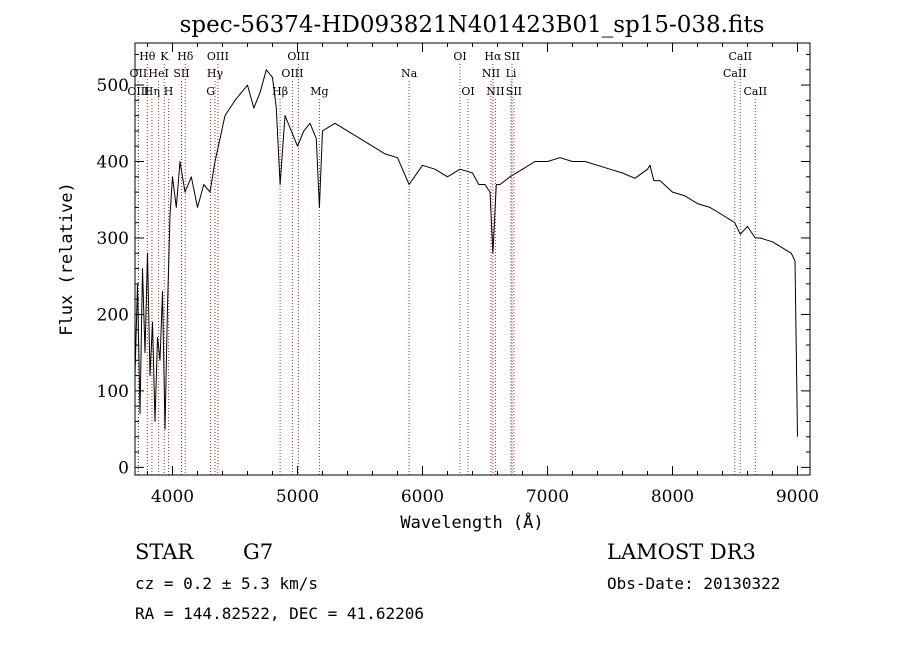 This screenshot has width=900, height=649. What do you see at coordinates (139, 73) in the screenshot?
I see `line-label-1: OII` at bounding box center [139, 73].